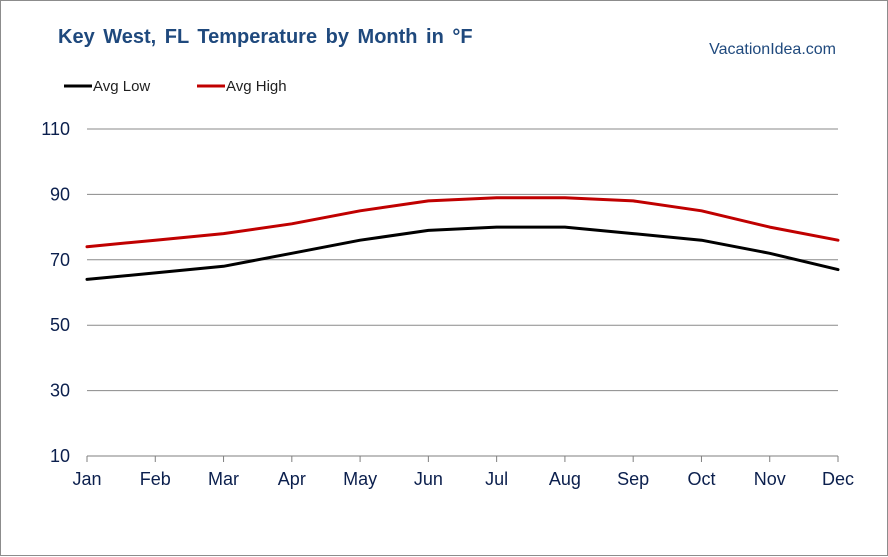 The height and width of the screenshot is (557, 888). I want to click on chart-title: Key West, FL Temperature by Month in °F, so click(265, 37).